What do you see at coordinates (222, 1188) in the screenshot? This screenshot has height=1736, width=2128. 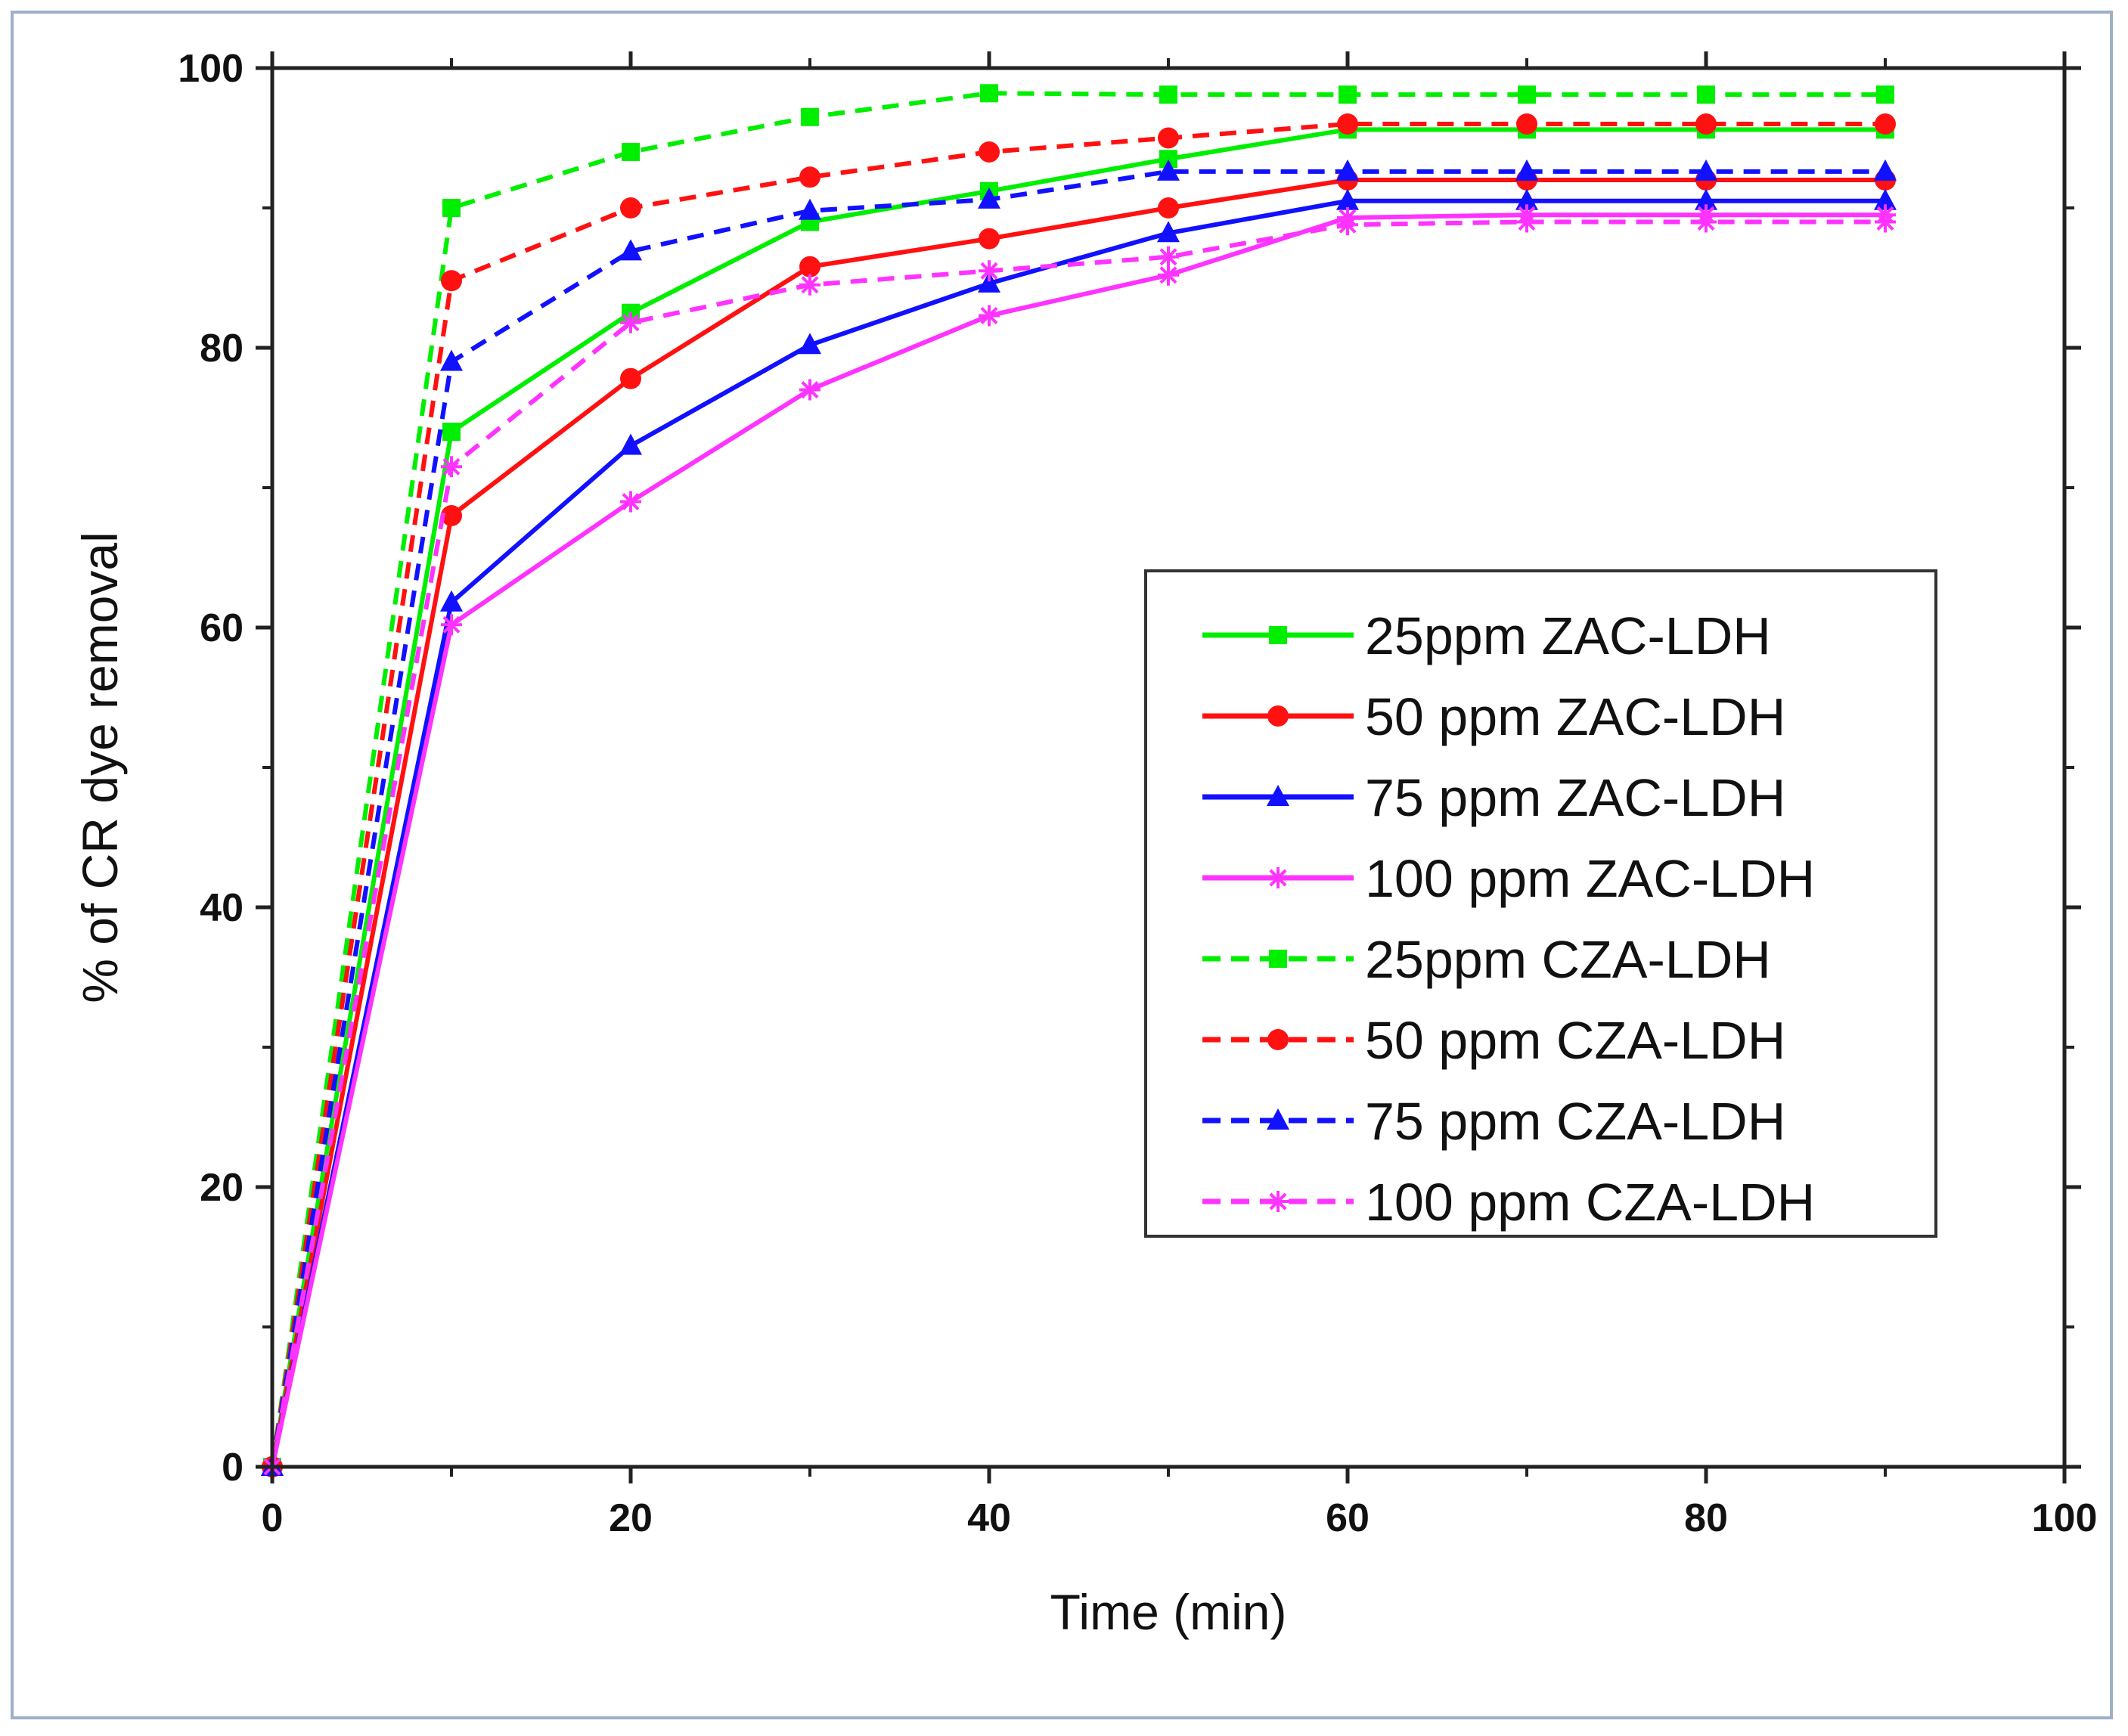 I see `y-tick-label: 20` at bounding box center [222, 1188].